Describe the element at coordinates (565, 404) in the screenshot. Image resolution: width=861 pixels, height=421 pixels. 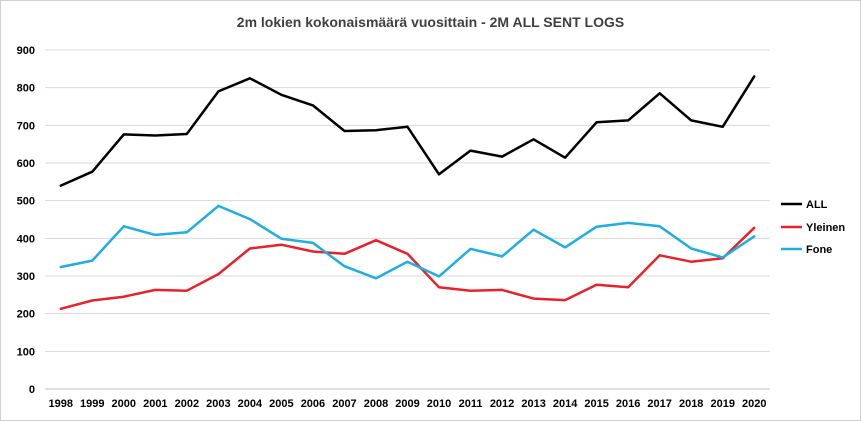
I see `x-tick-label: 2014` at that location.